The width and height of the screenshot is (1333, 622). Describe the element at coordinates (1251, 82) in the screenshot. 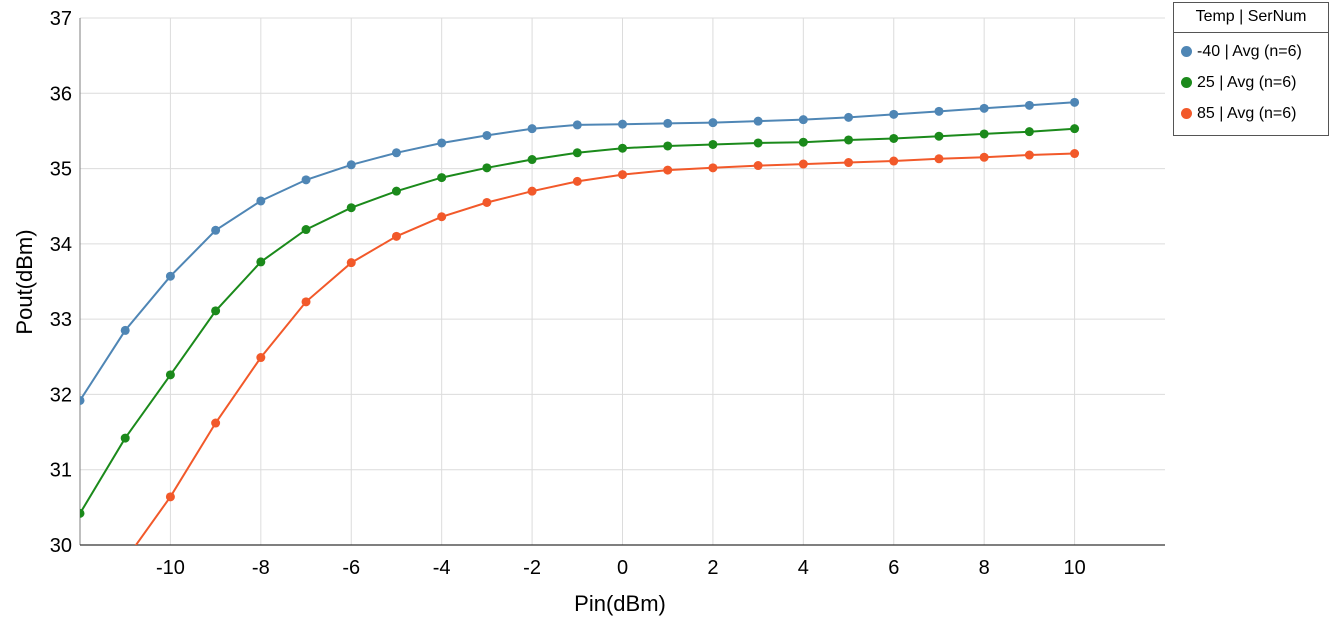

I see `legend-item: 25 | Avg (n=6)` at that location.